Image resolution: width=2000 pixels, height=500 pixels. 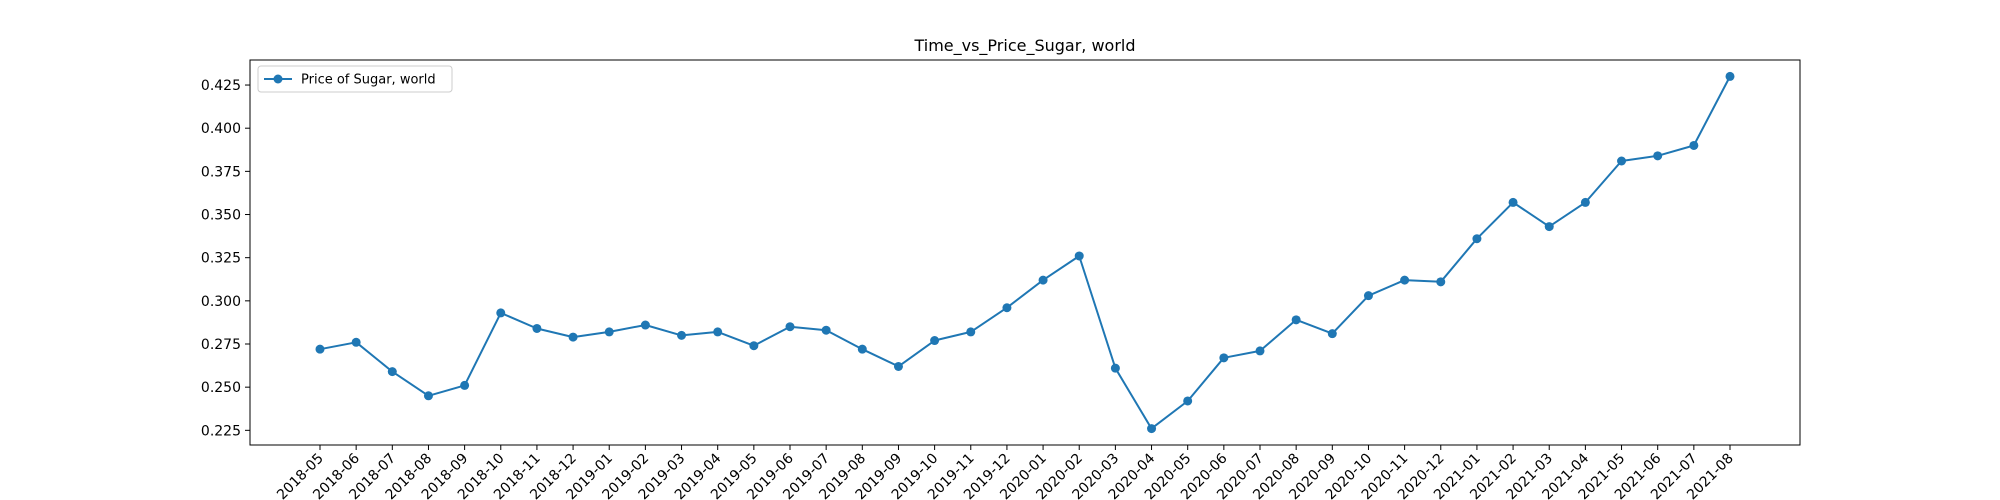 What do you see at coordinates (1024, 46) in the screenshot?
I see `chart-title: Time_vs_Price_Sugar, world` at bounding box center [1024, 46].